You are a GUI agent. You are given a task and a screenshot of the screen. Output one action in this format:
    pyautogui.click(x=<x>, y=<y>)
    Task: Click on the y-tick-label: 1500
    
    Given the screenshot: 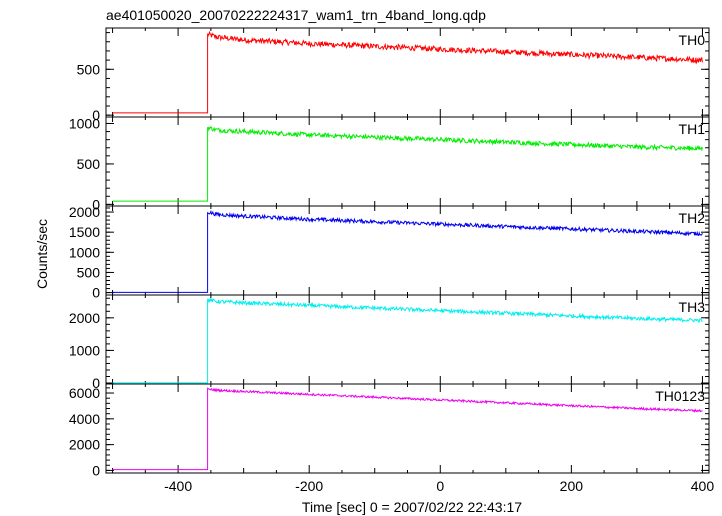 What is the action you would take?
    pyautogui.click(x=84, y=232)
    